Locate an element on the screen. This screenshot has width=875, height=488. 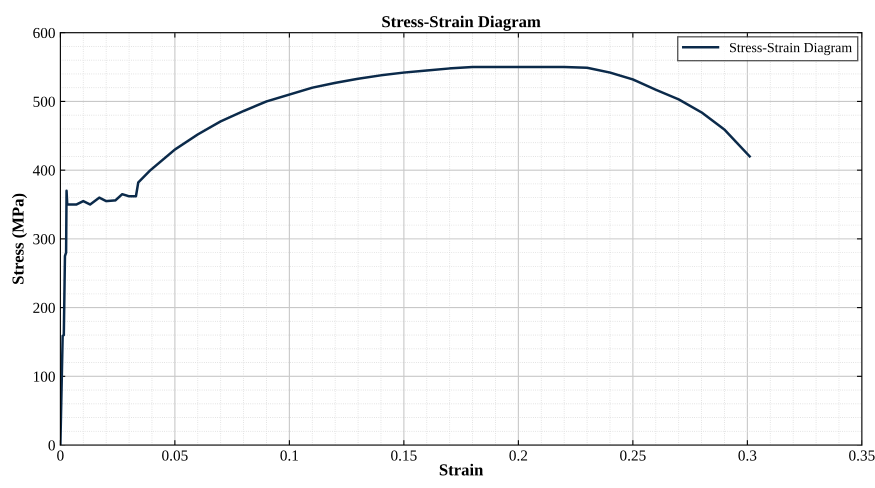
legend-label: Stress-Strain Diagram is located at coordinates (791, 49).